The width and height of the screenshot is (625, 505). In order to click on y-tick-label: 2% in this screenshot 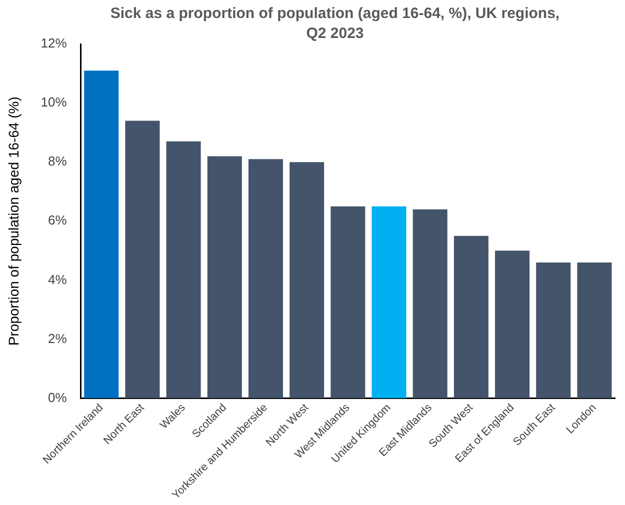, I will do `click(58, 338)`.